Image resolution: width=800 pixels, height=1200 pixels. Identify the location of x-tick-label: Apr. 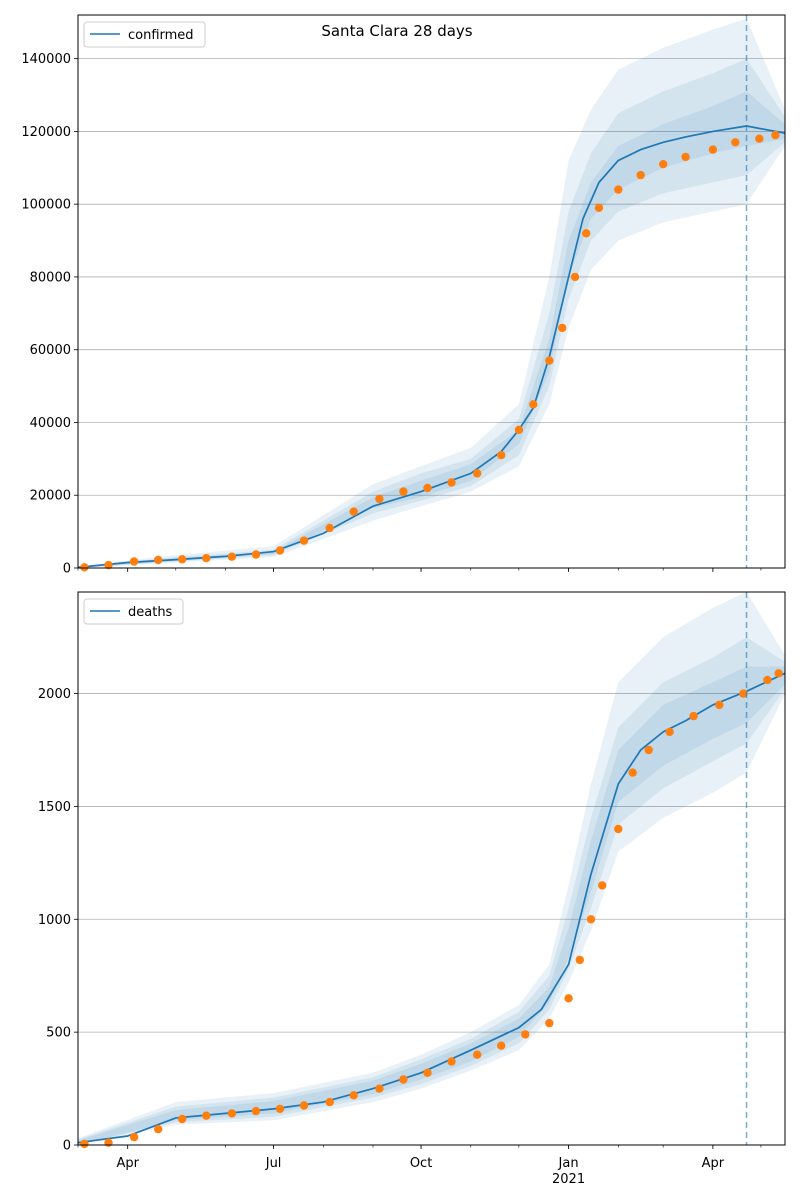
(713, 1163).